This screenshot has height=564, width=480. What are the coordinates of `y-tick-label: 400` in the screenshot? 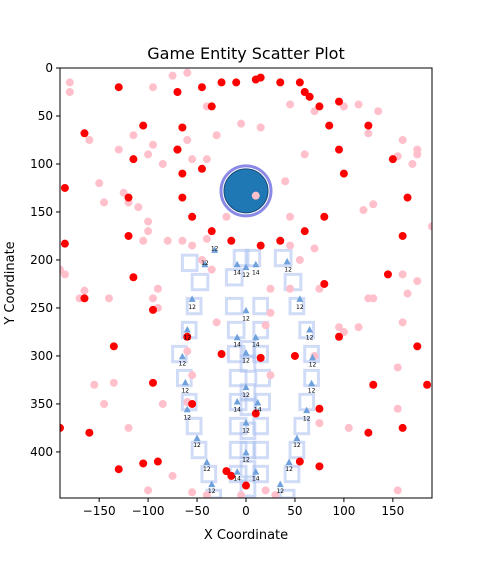 It's located at (41, 452).